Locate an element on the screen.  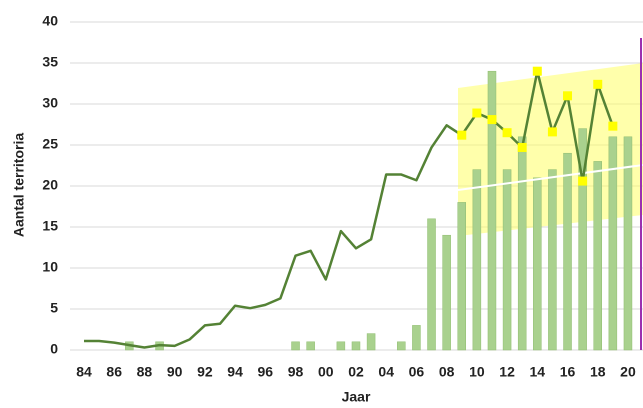
x-axis-title: Jaar is located at coordinates (356, 397).